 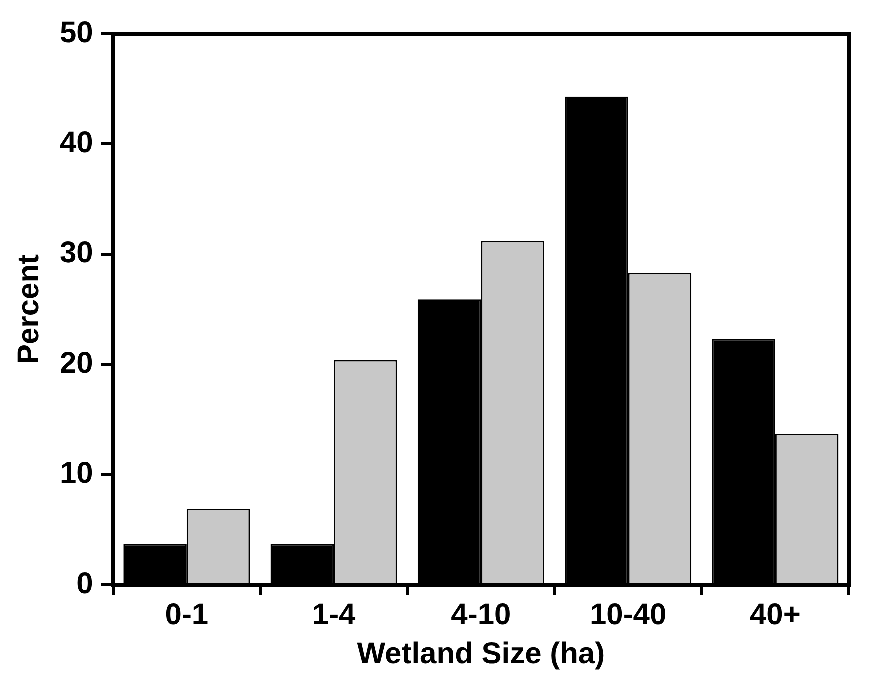 What do you see at coordinates (187, 615) in the screenshot?
I see `x-tick-label: 0-1` at bounding box center [187, 615].